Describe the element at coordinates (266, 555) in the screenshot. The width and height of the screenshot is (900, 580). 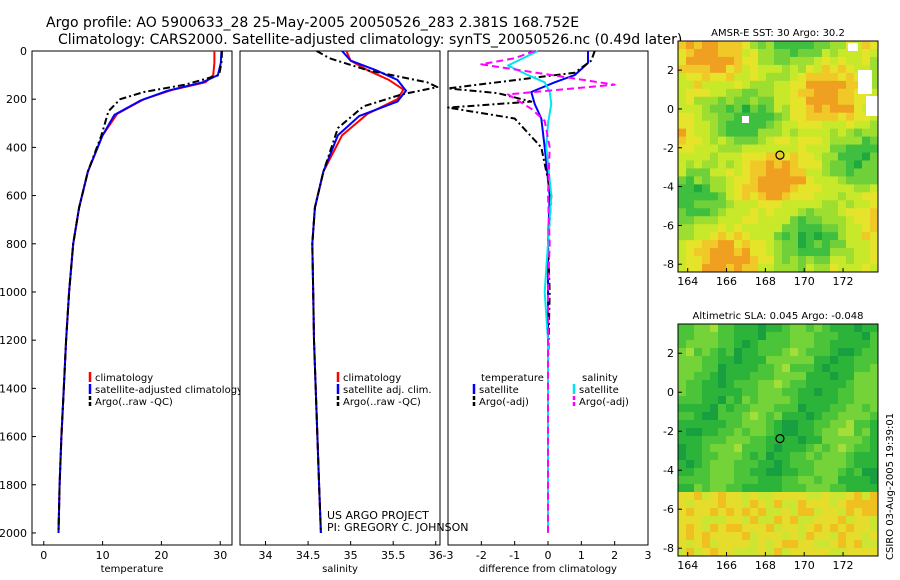
I see `x-tick-label: 34` at that location.